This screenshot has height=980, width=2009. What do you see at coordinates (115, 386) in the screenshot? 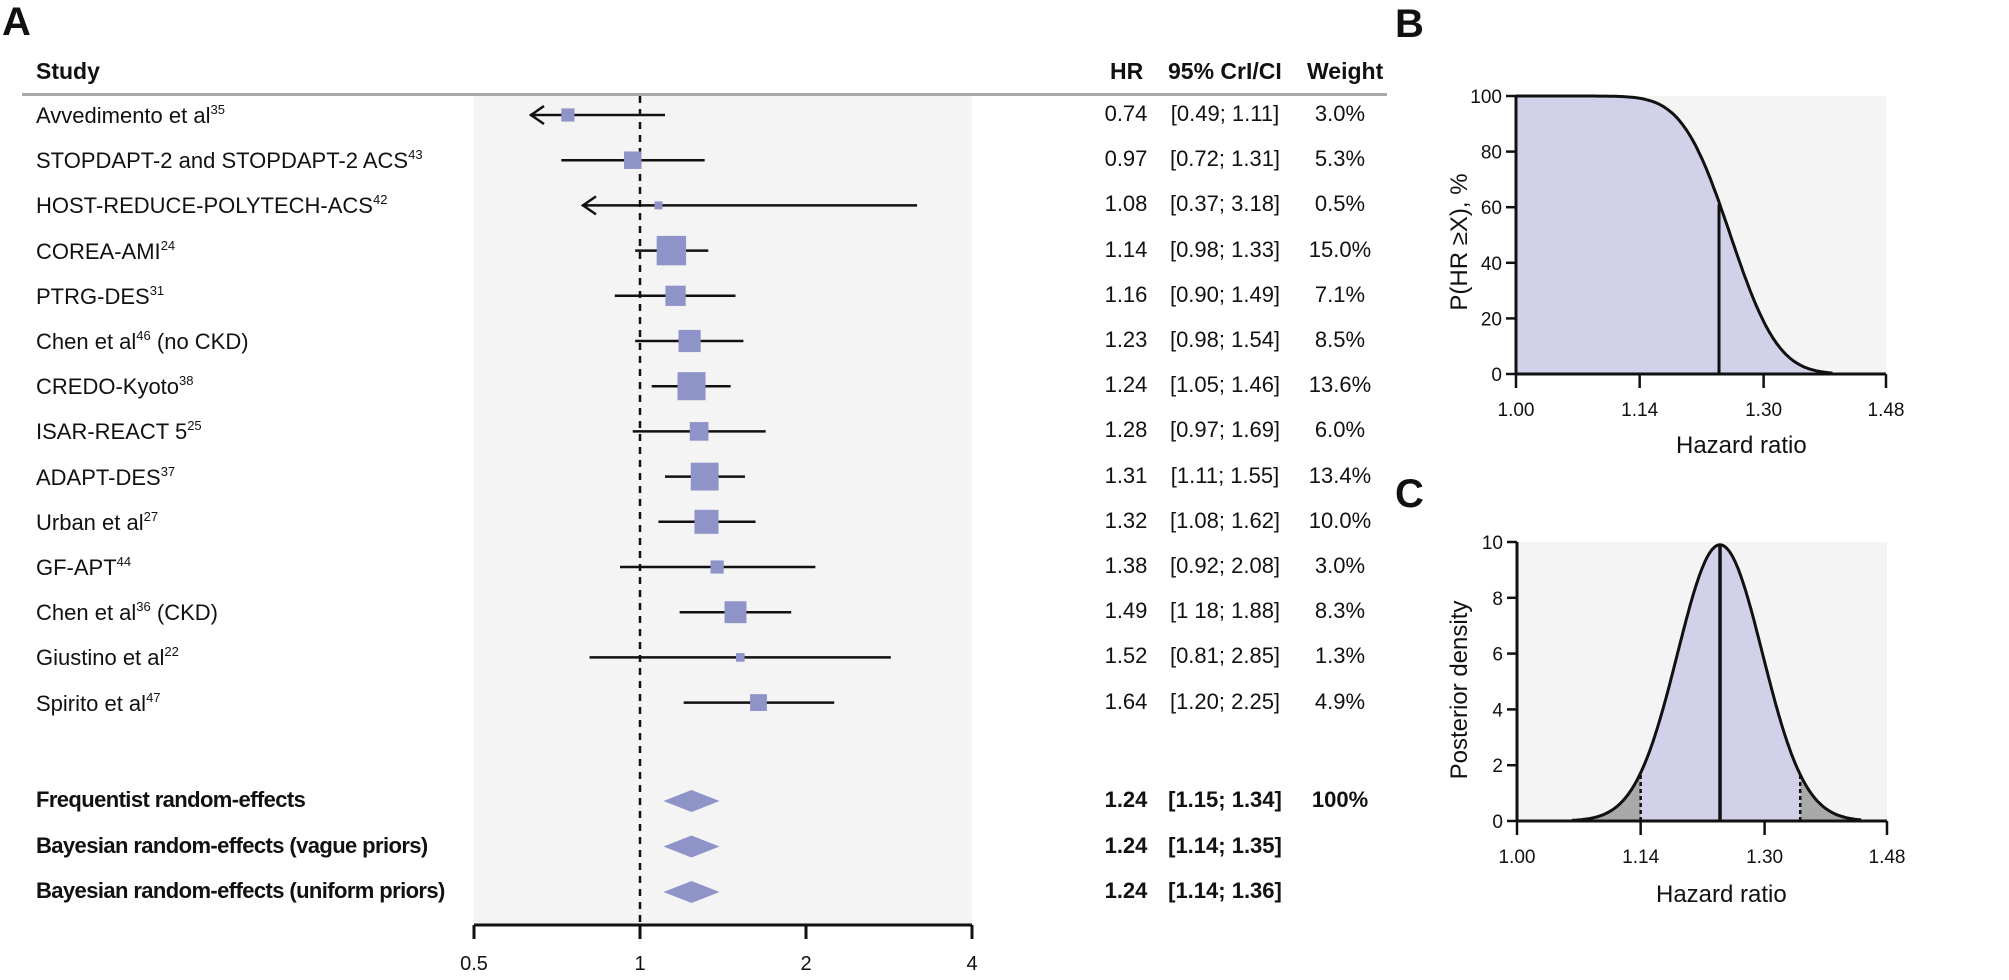
I see `study-label: CREDO-Kyoto38` at bounding box center [115, 386].